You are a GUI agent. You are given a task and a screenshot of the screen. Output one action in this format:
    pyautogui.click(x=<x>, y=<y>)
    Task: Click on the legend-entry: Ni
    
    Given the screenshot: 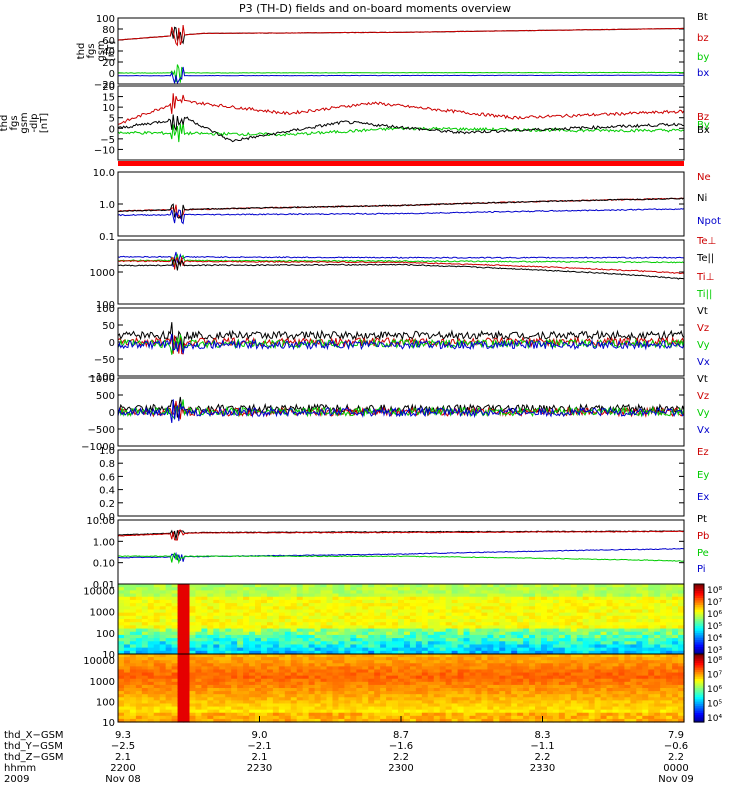 What is the action you would take?
    pyautogui.click(x=702, y=198)
    